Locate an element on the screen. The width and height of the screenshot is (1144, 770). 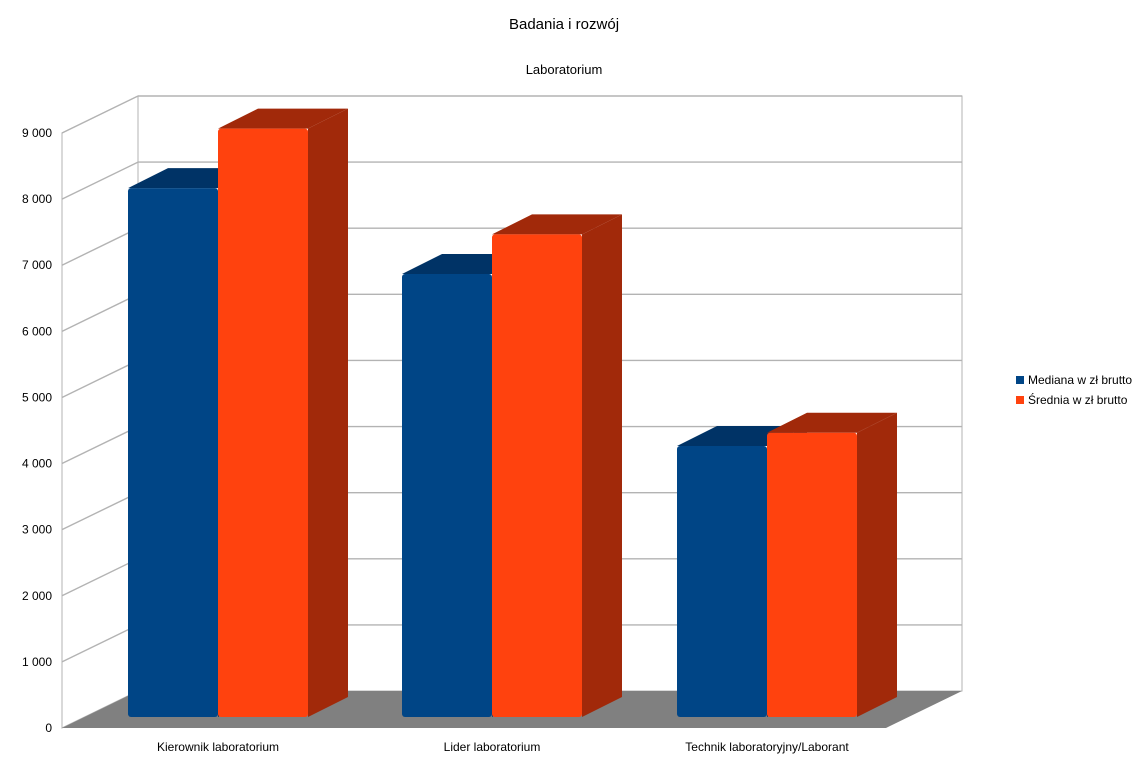
y-tick-label: 7 000 is located at coordinates (37, 265).